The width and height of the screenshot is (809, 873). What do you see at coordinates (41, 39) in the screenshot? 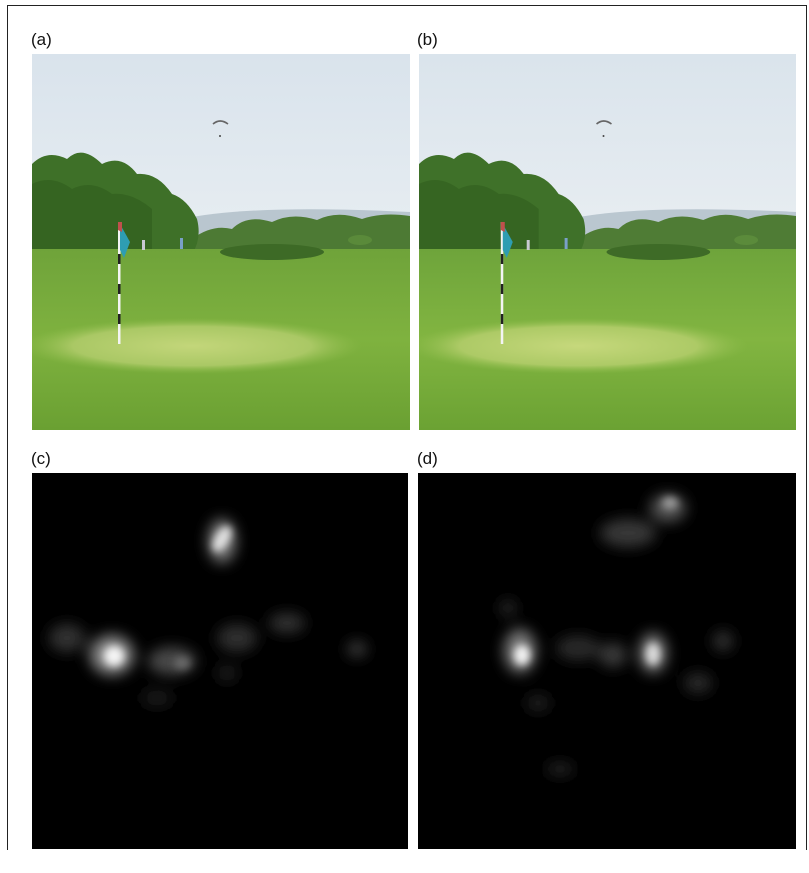
I see `panel-label-a: (a)` at bounding box center [41, 39].